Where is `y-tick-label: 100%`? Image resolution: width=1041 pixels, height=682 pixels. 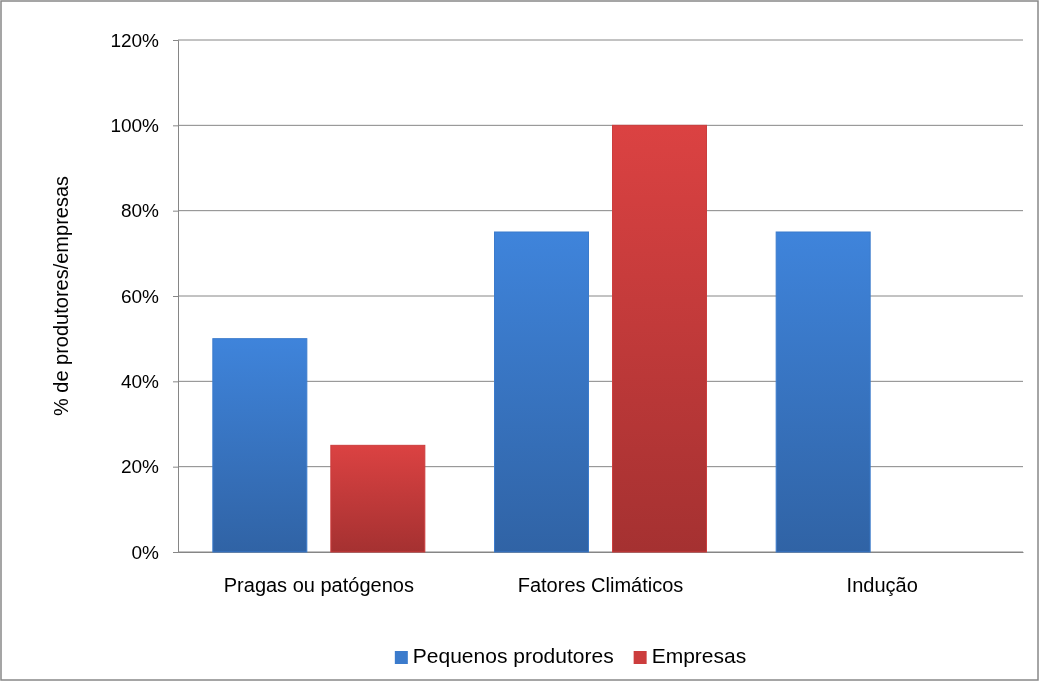
y-tick-label: 100% is located at coordinates (135, 125).